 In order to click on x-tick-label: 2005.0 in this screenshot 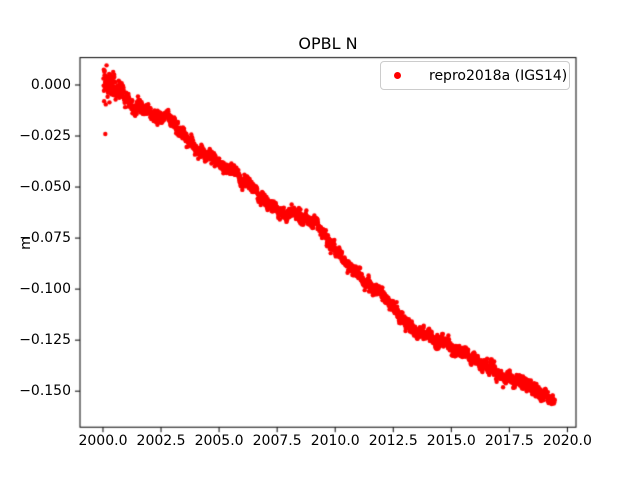, I will do `click(219, 441)`.